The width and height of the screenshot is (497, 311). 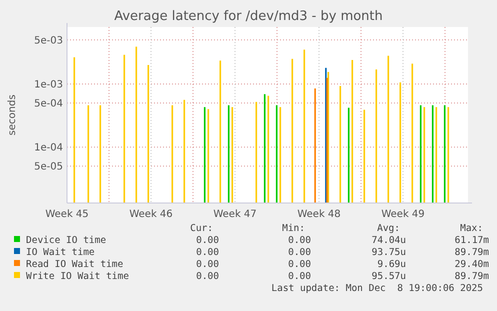 What do you see at coordinates (235, 214) in the screenshot?
I see `x-tick-label: Week 47` at bounding box center [235, 214].